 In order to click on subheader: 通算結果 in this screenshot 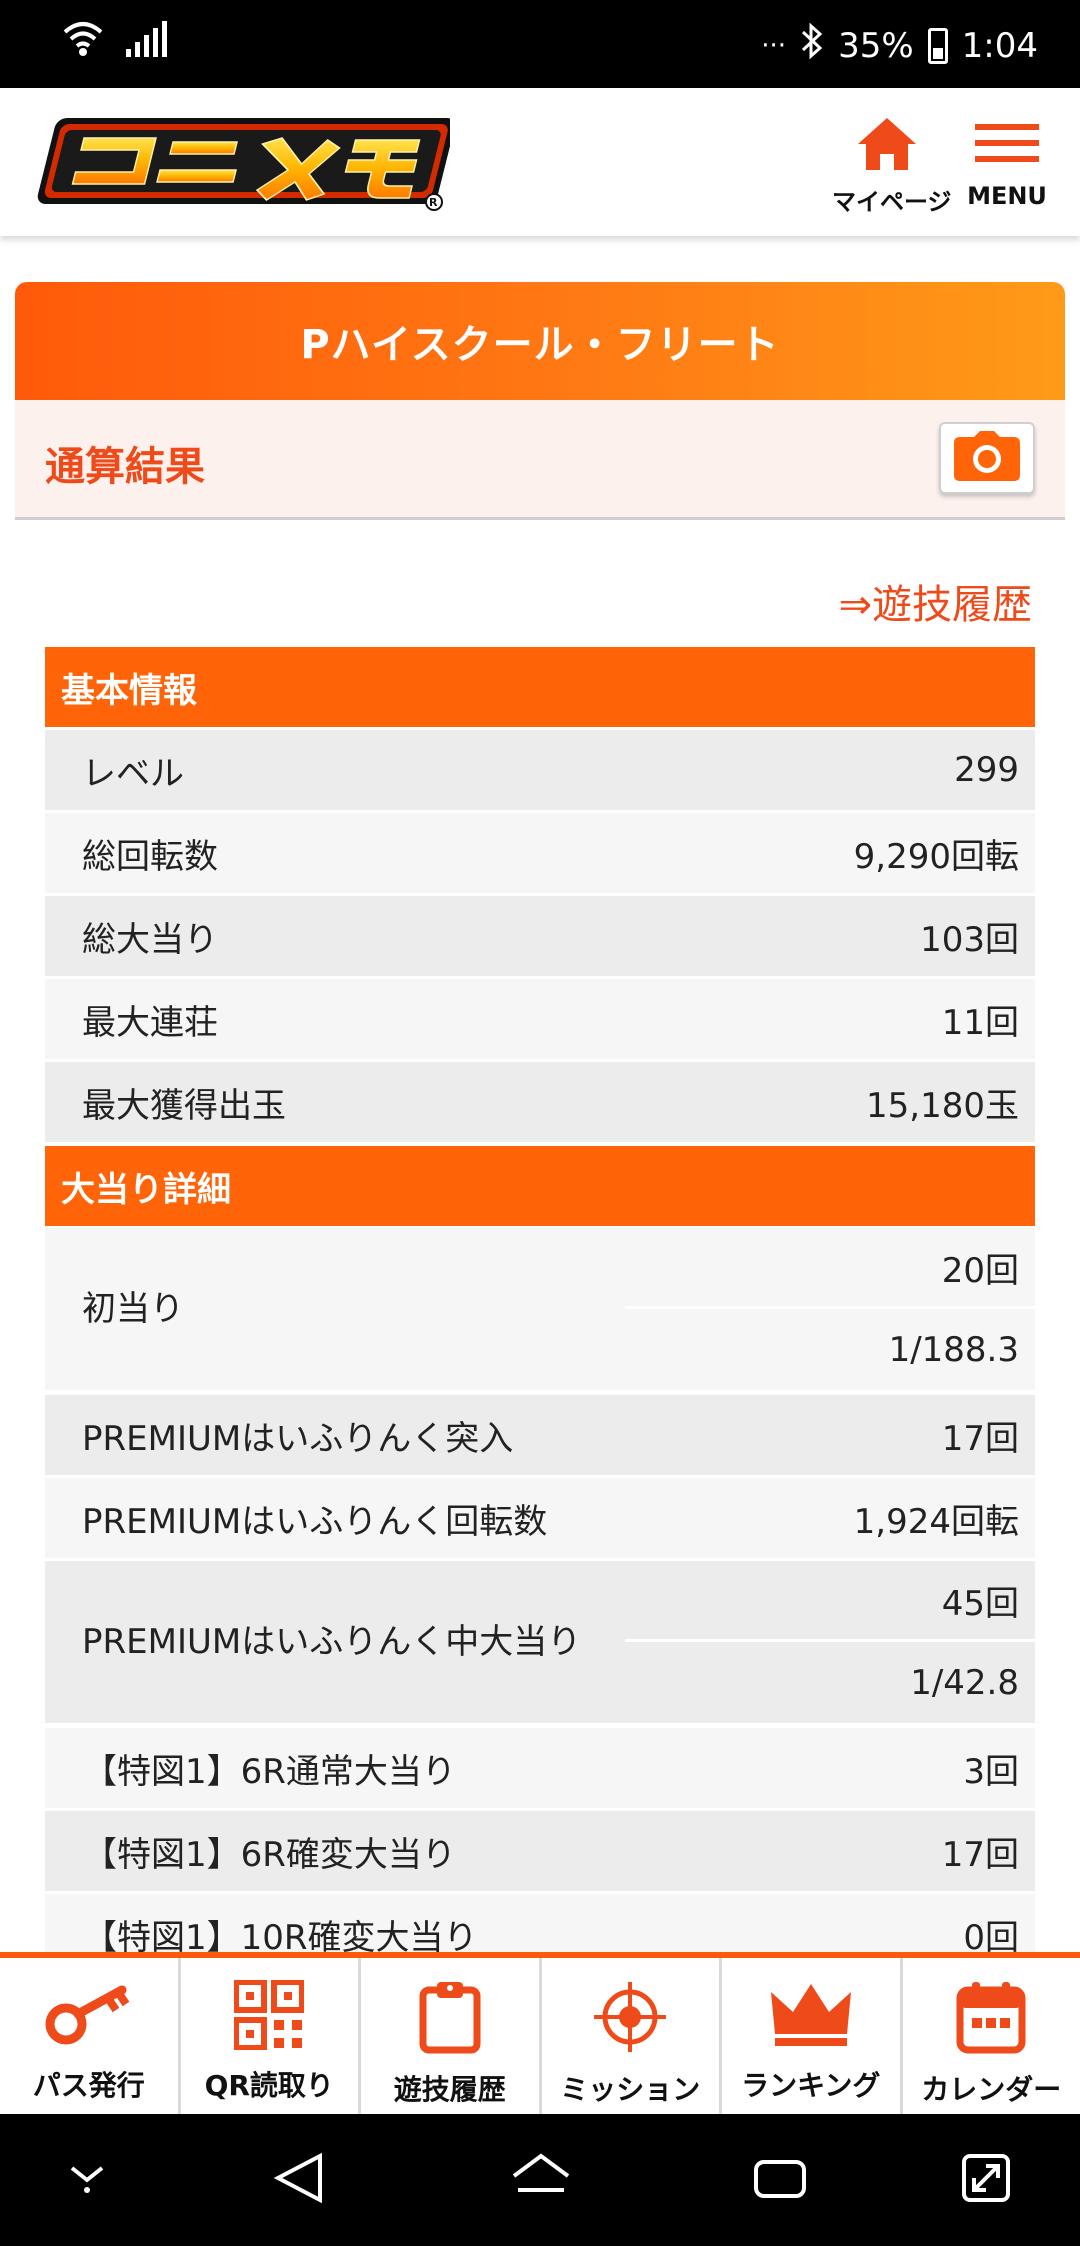, I will do `click(540, 460)`.